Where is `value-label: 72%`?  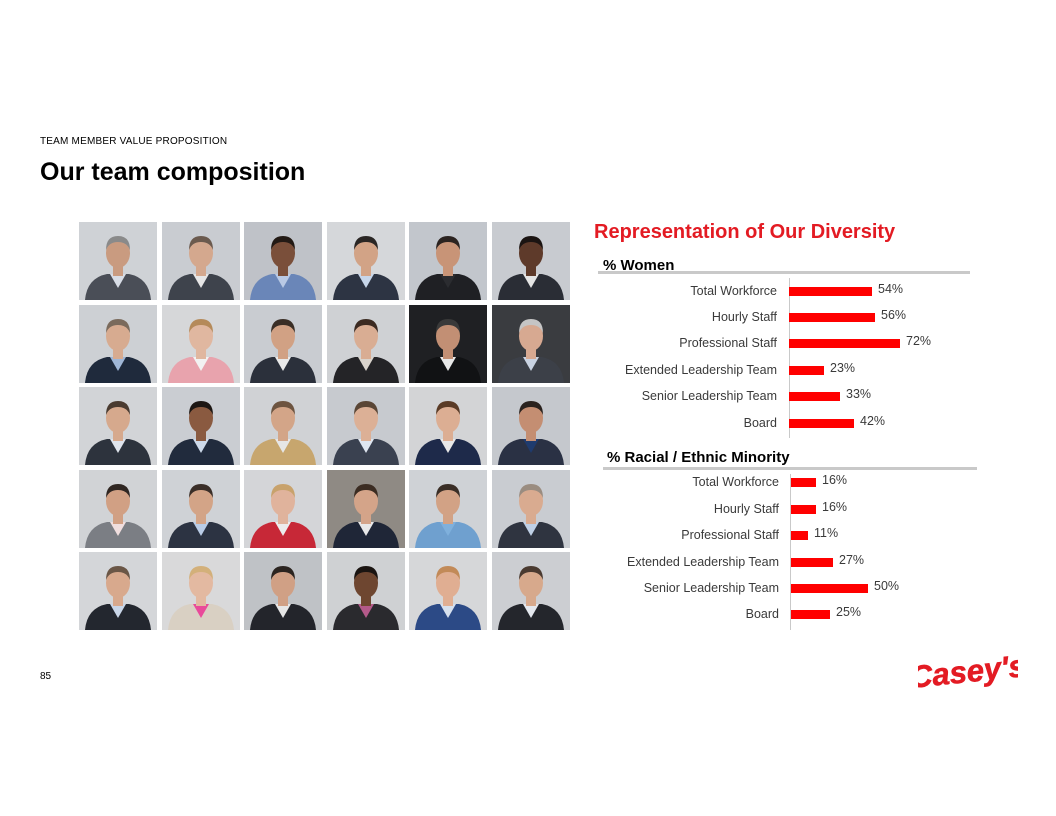 value-label: 72% is located at coordinates (919, 341).